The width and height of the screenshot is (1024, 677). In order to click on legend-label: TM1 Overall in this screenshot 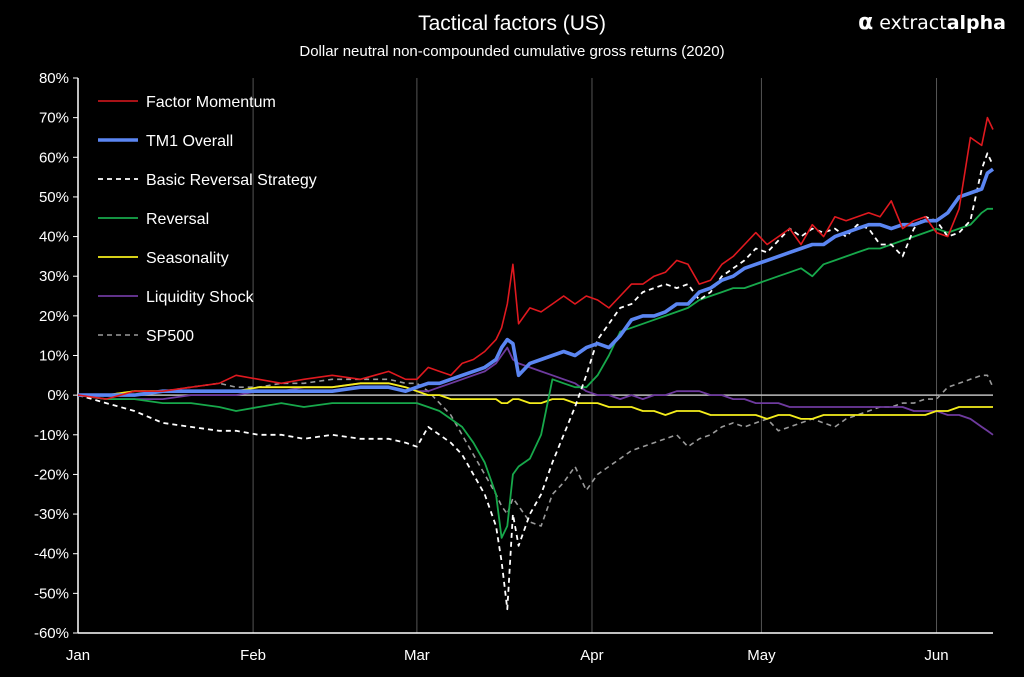, I will do `click(189, 141)`.